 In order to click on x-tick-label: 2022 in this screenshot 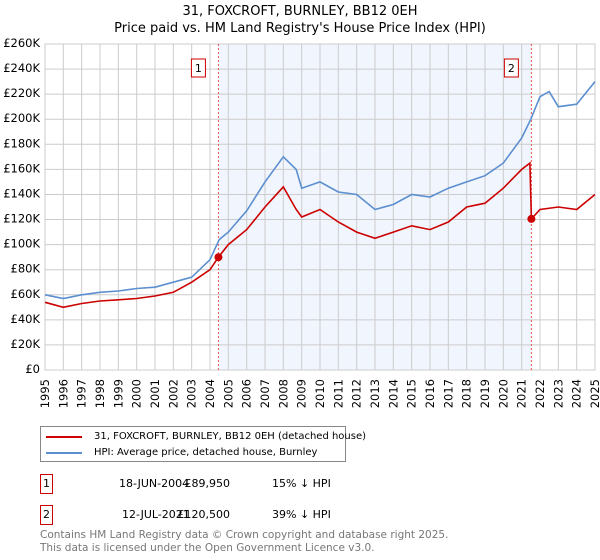, I will do `click(540, 393)`.